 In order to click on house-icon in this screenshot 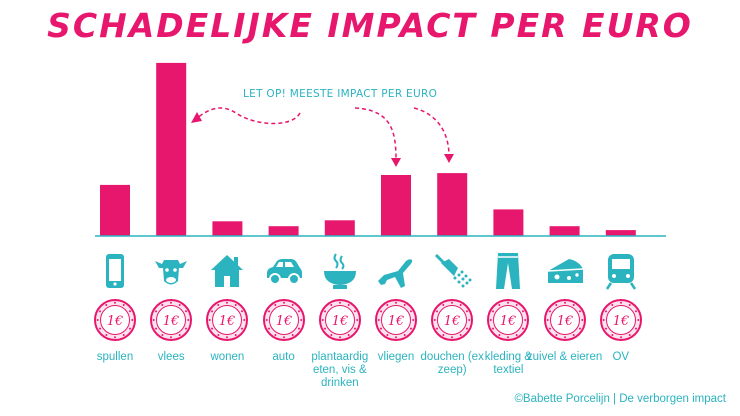, I will do `click(227, 271)`.